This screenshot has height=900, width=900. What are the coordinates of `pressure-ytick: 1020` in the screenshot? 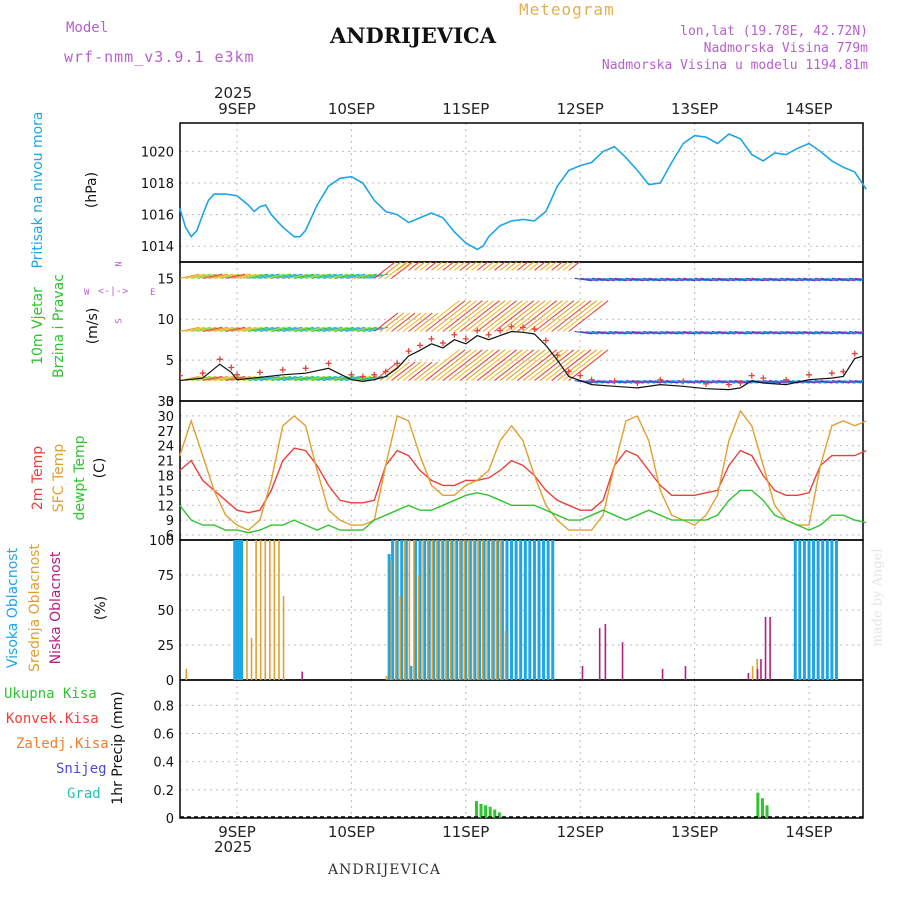 It's located at (157, 152).